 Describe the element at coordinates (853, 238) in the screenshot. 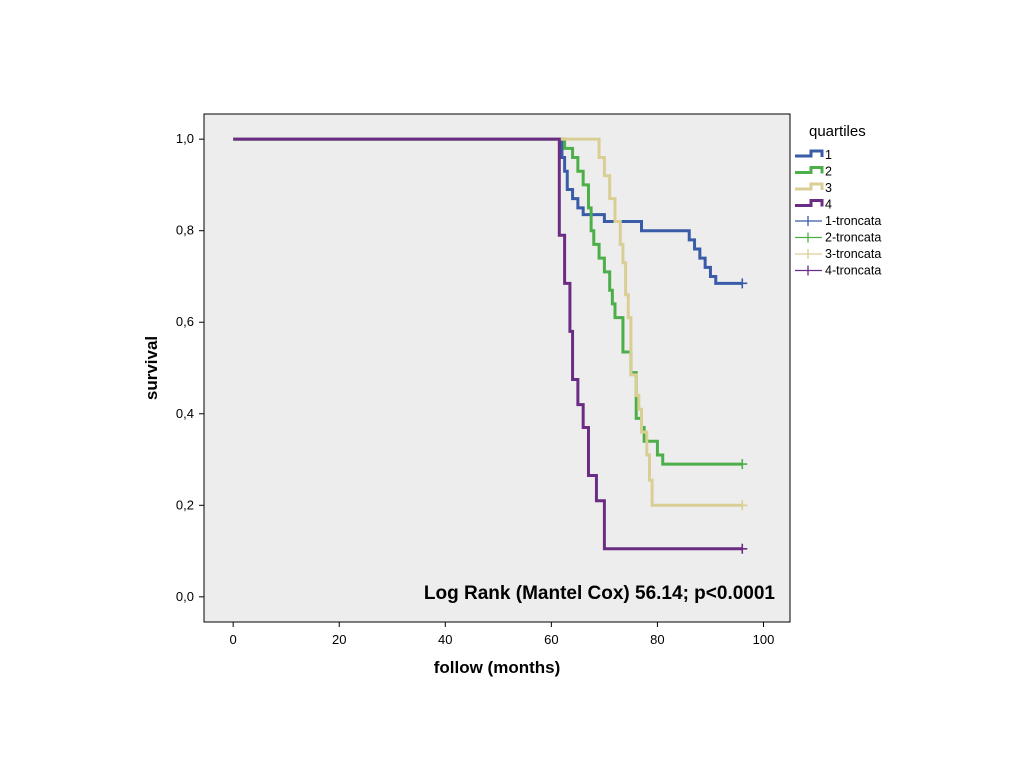

I see `legend-label: 2-troncata` at that location.